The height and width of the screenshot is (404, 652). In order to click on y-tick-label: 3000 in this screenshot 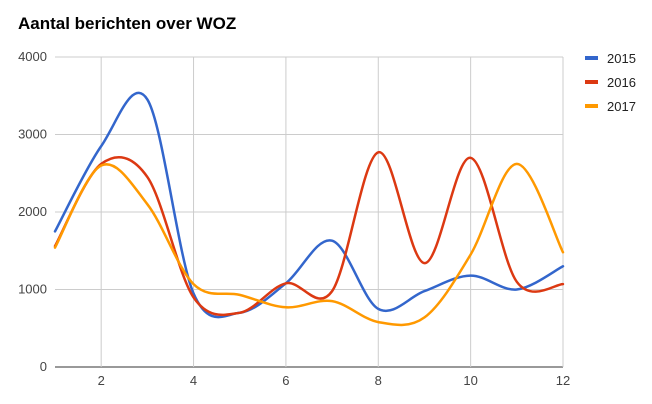, I will do `click(32, 134)`.